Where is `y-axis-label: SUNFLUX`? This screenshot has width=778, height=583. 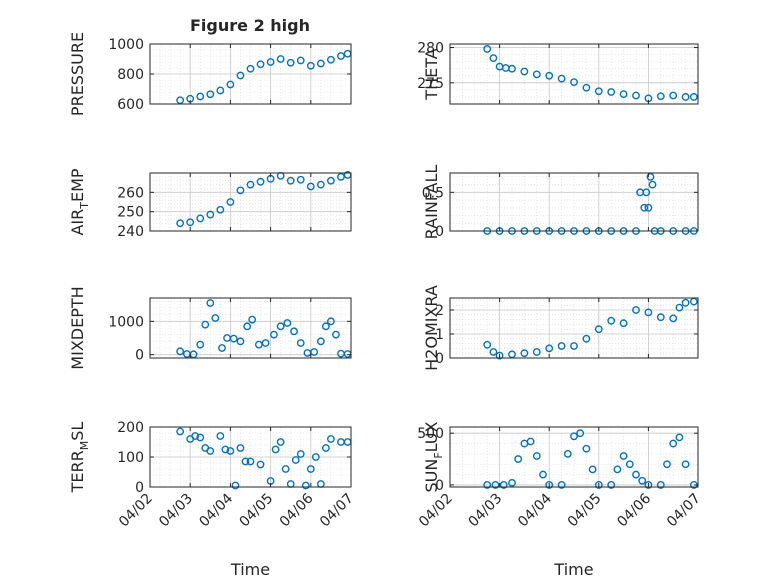 y-axis-label: SUNFLUX is located at coordinates (433, 456).